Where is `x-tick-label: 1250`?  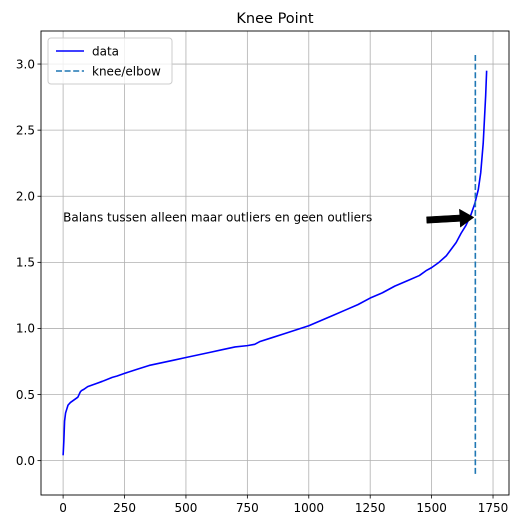
x-tick-label: 1250 is located at coordinates (370, 508).